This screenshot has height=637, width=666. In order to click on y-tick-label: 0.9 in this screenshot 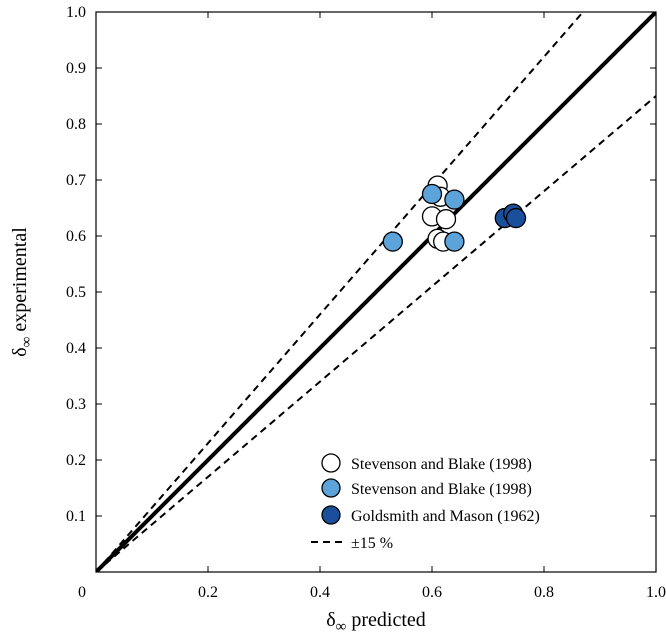, I will do `click(76, 68)`.